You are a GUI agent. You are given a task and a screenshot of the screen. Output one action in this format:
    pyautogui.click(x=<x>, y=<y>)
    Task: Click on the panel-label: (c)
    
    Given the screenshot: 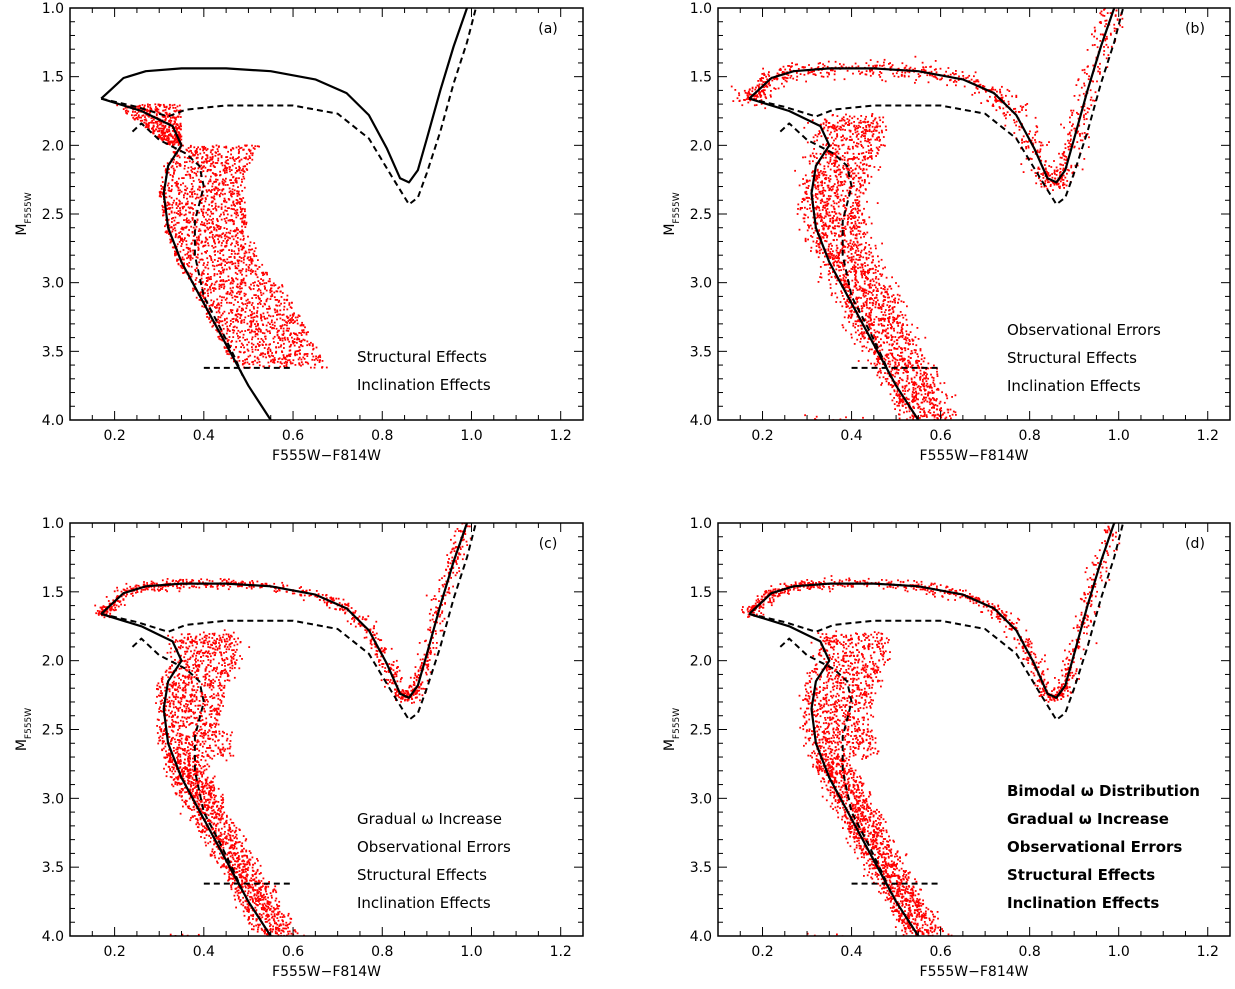 What is the action you would take?
    pyautogui.click(x=548, y=544)
    